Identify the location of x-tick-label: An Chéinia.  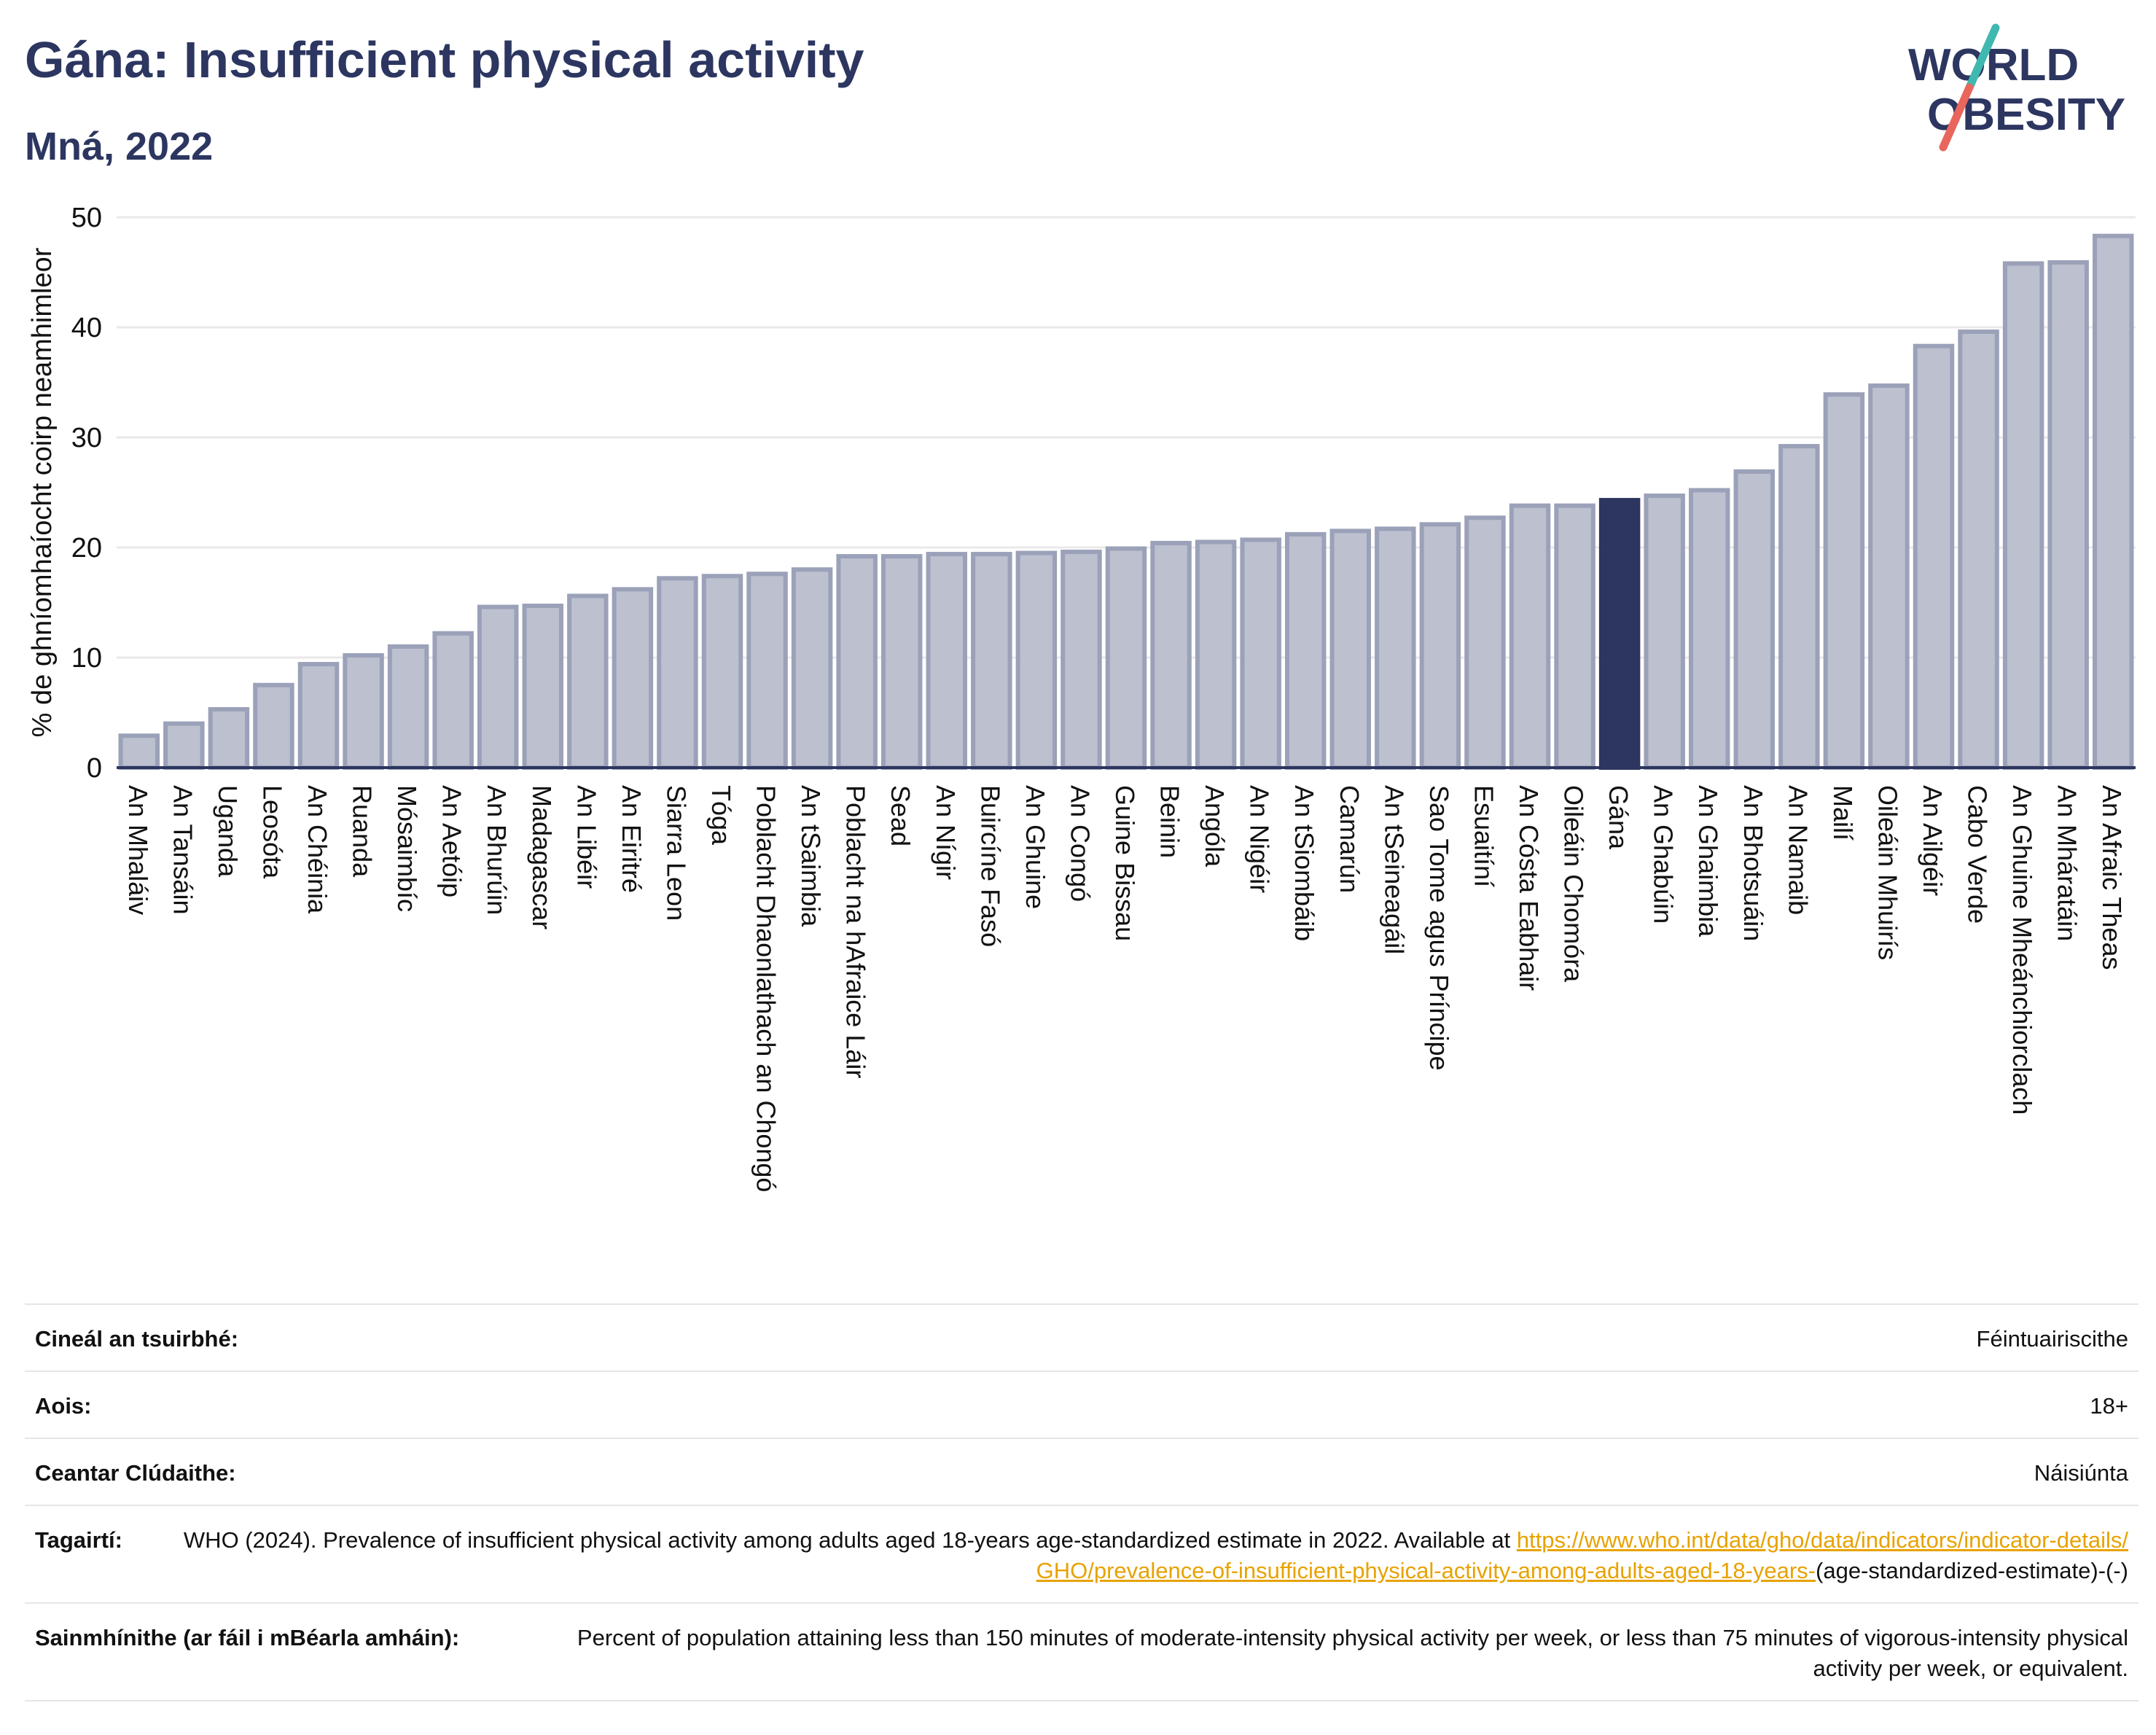
(317, 850).